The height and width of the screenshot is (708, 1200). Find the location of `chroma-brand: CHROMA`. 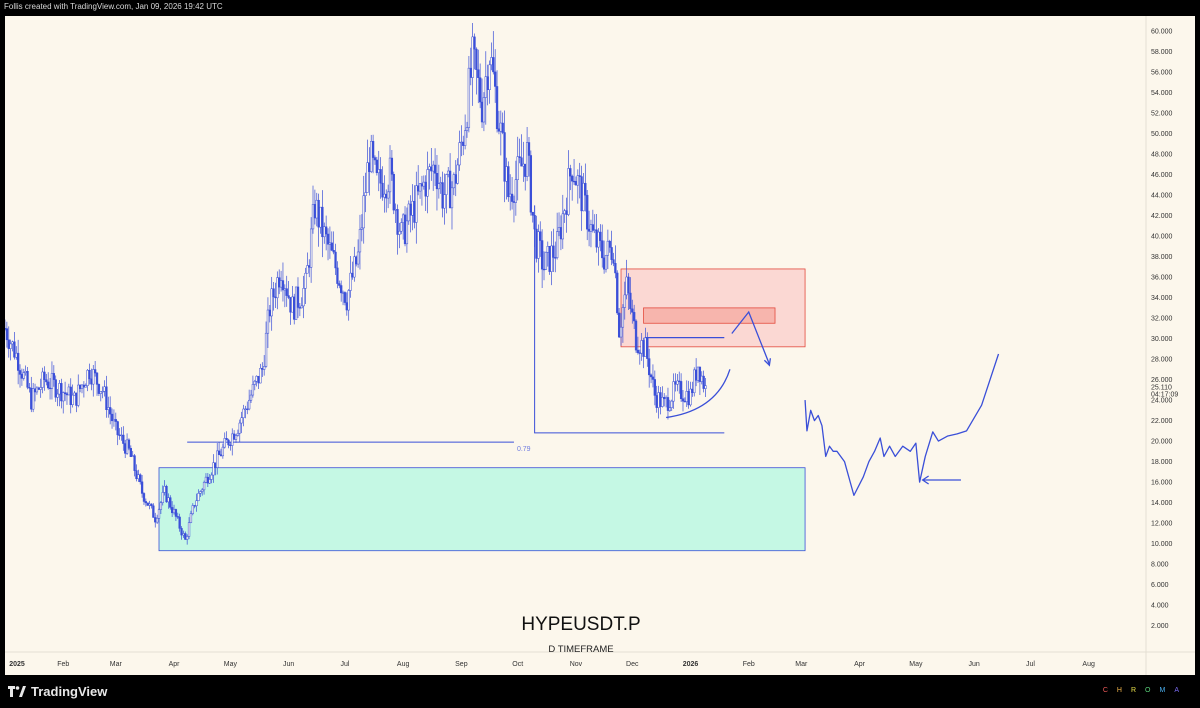

chroma-brand: CHROMA is located at coordinates (1145, 690).